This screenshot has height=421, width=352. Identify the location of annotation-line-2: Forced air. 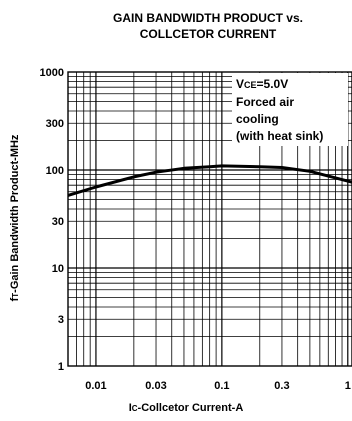
(265, 102).